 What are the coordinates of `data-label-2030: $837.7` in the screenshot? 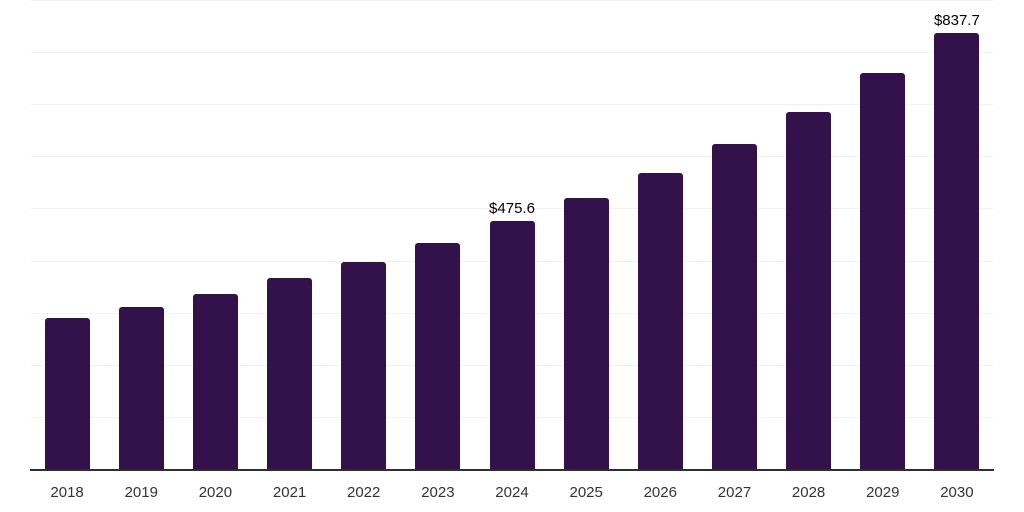 It's located at (956, 20).